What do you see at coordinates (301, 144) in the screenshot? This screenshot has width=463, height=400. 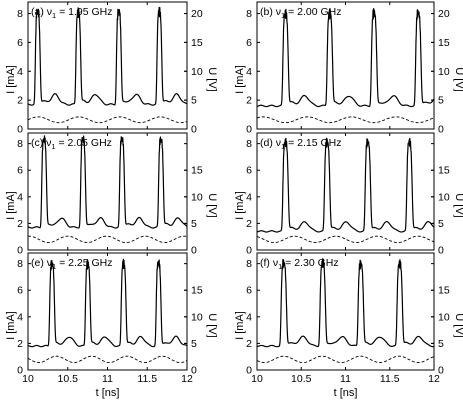 I see `panel-label: (d) ν1 = 2.15 GHz` at bounding box center [301, 144].